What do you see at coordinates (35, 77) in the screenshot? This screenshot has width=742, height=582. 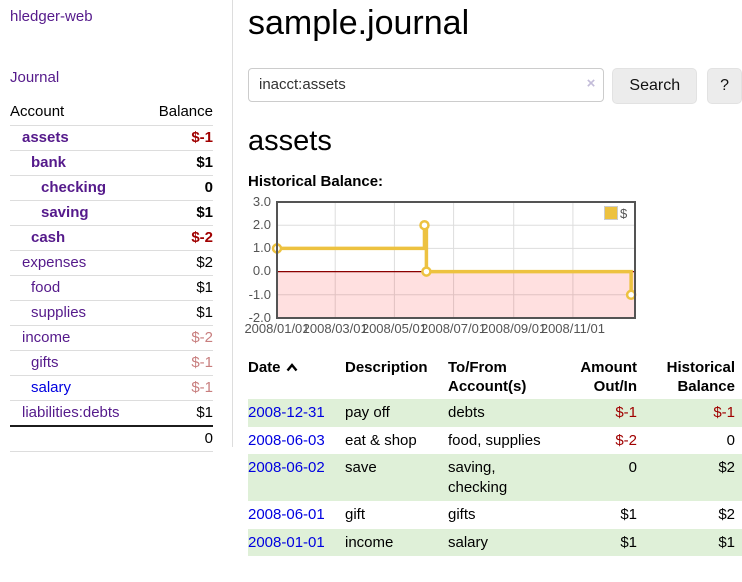 I see `sidebar-item-journal: Journal` at bounding box center [35, 77].